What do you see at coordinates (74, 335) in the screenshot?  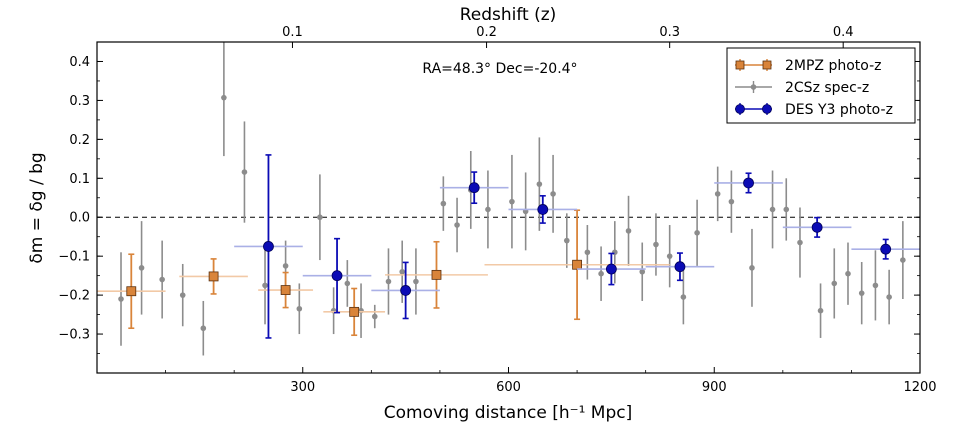 I see `y-tick-label: −0.3` at bounding box center [74, 335].